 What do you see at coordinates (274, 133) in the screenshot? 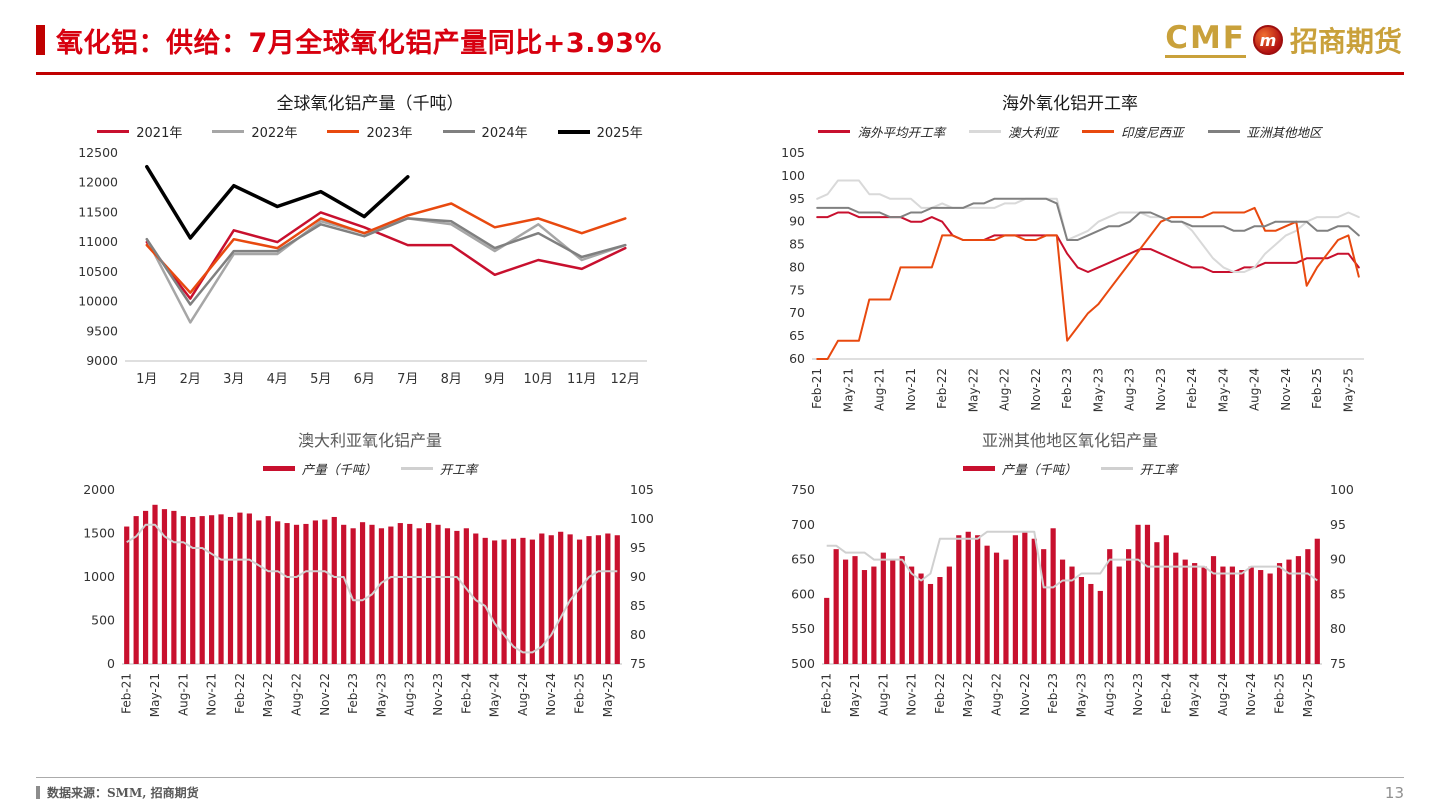
I see `legend-label: 2022年` at bounding box center [274, 133].